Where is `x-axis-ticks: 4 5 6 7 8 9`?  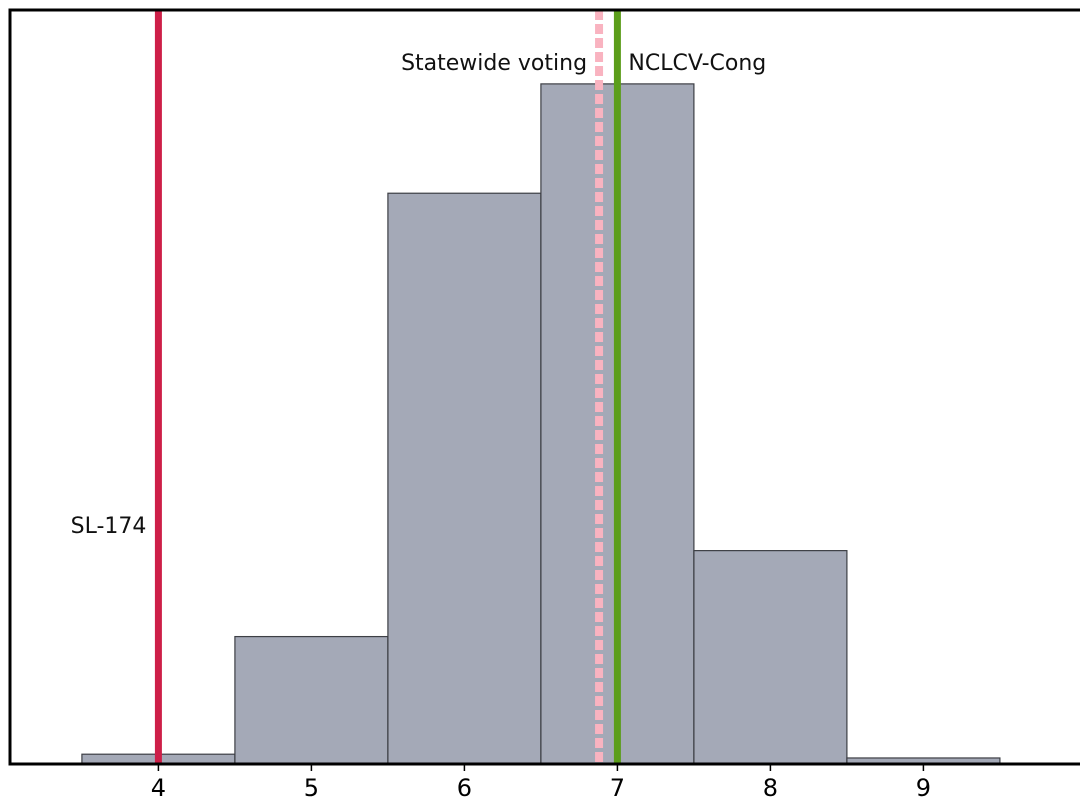 x-axis-ticks: 4 5 6 7 8 9 is located at coordinates (541, 782).